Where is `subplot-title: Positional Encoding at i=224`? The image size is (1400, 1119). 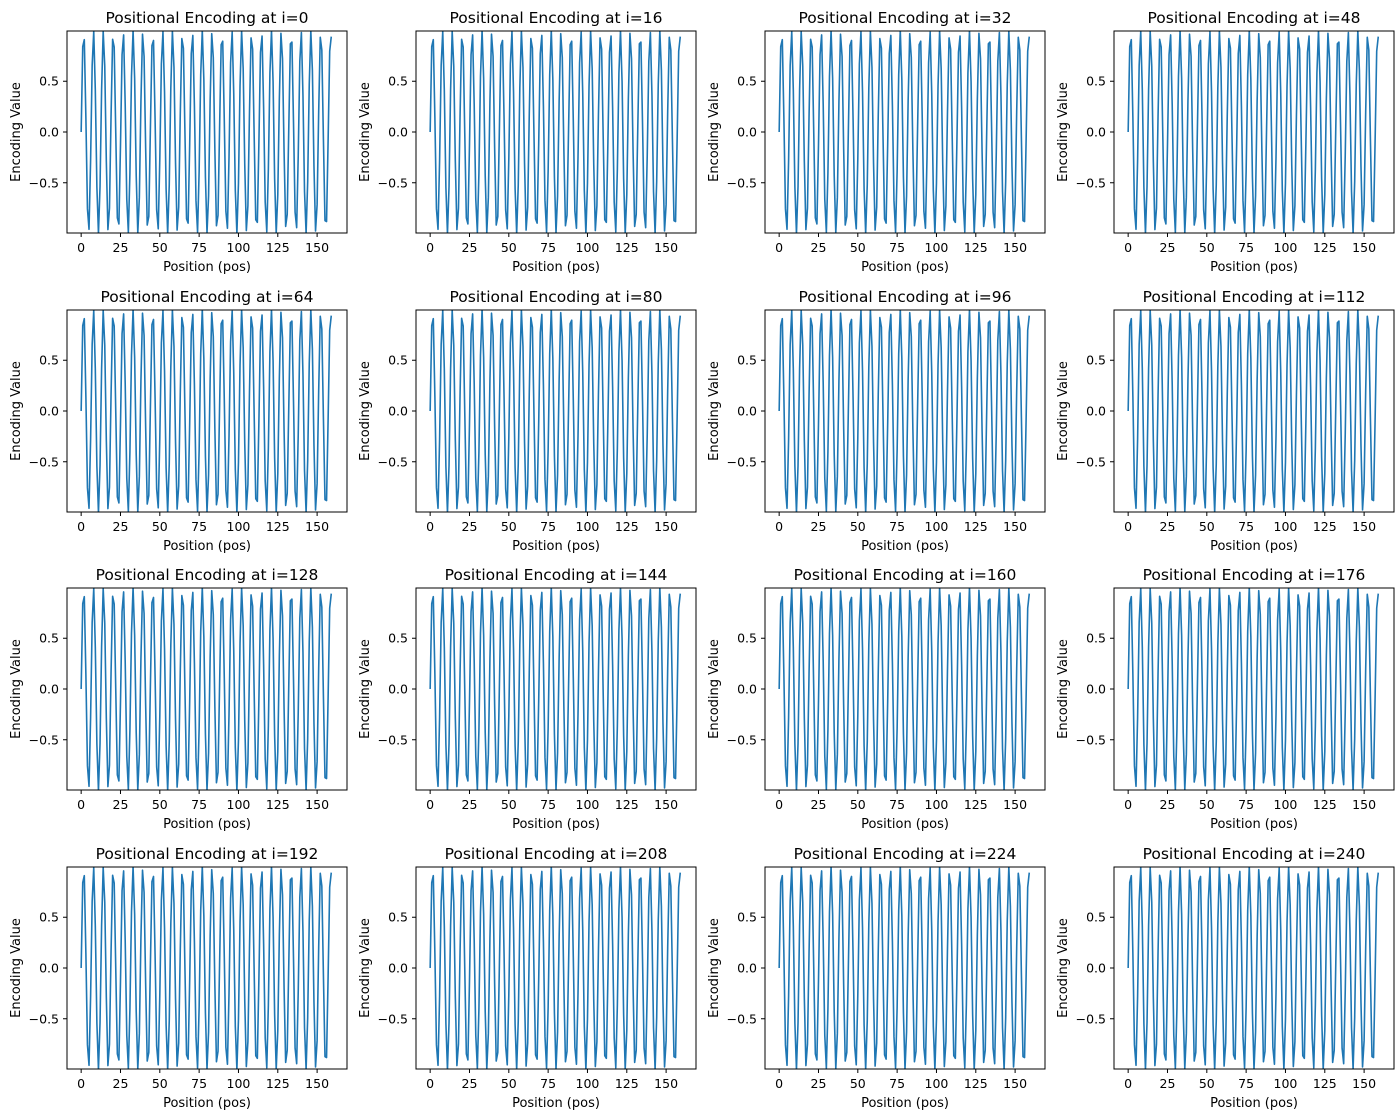
subplot-title: Positional Encoding at i=224 is located at coordinates (905, 854).